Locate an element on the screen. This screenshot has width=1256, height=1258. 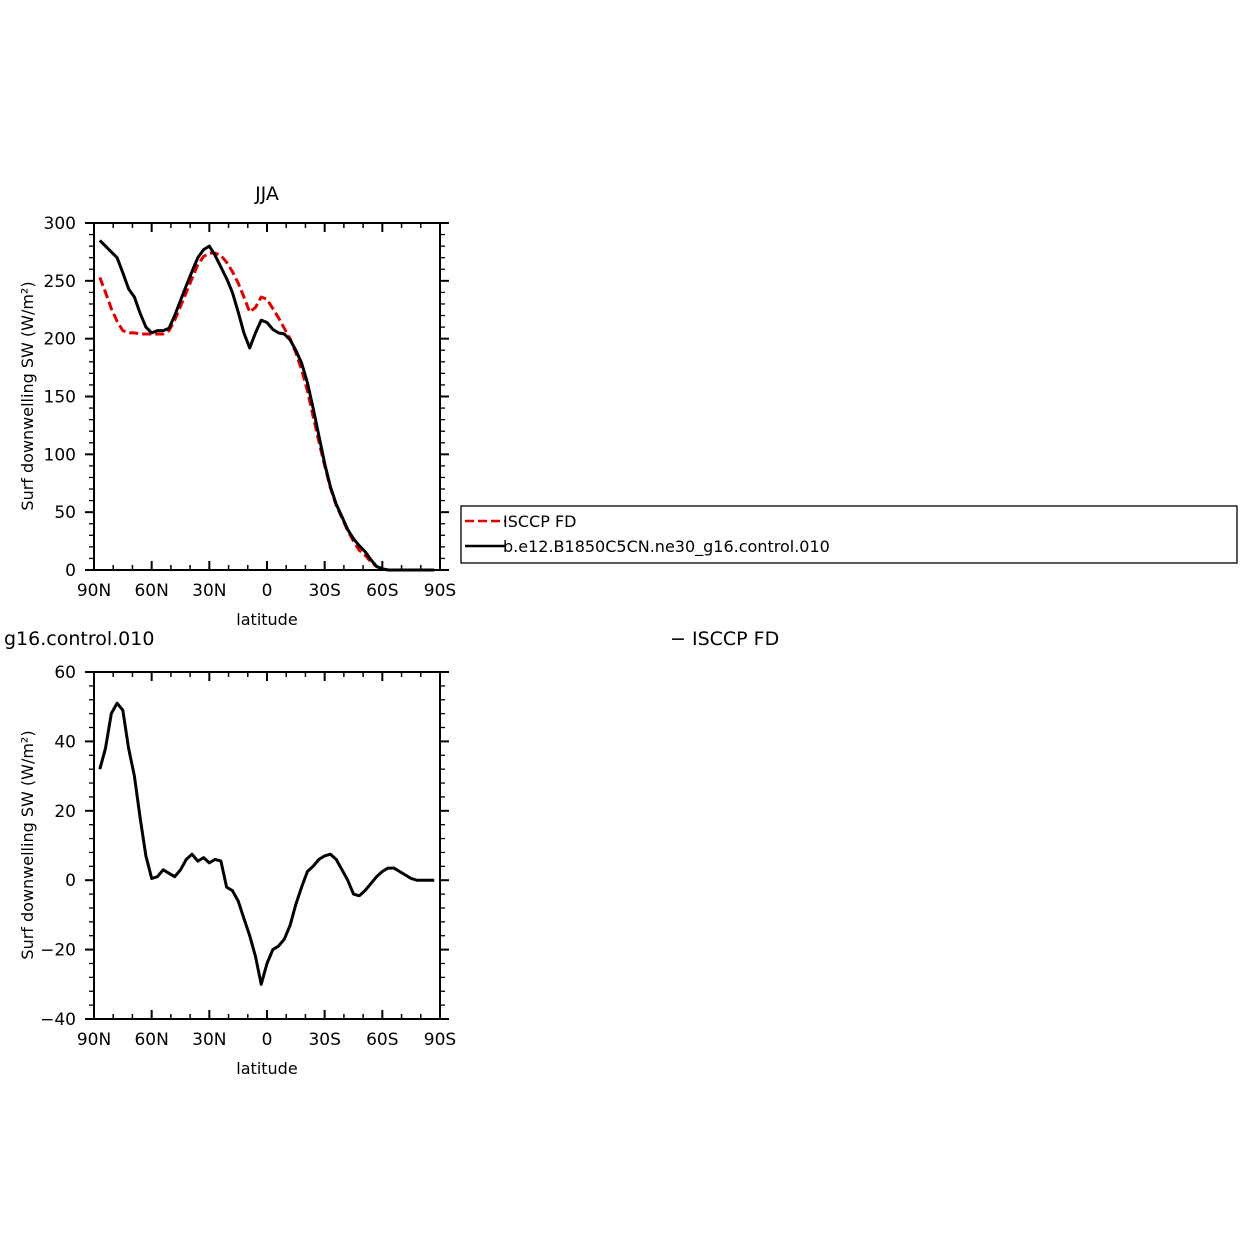
top-plot-frame is located at coordinates (267, 396).